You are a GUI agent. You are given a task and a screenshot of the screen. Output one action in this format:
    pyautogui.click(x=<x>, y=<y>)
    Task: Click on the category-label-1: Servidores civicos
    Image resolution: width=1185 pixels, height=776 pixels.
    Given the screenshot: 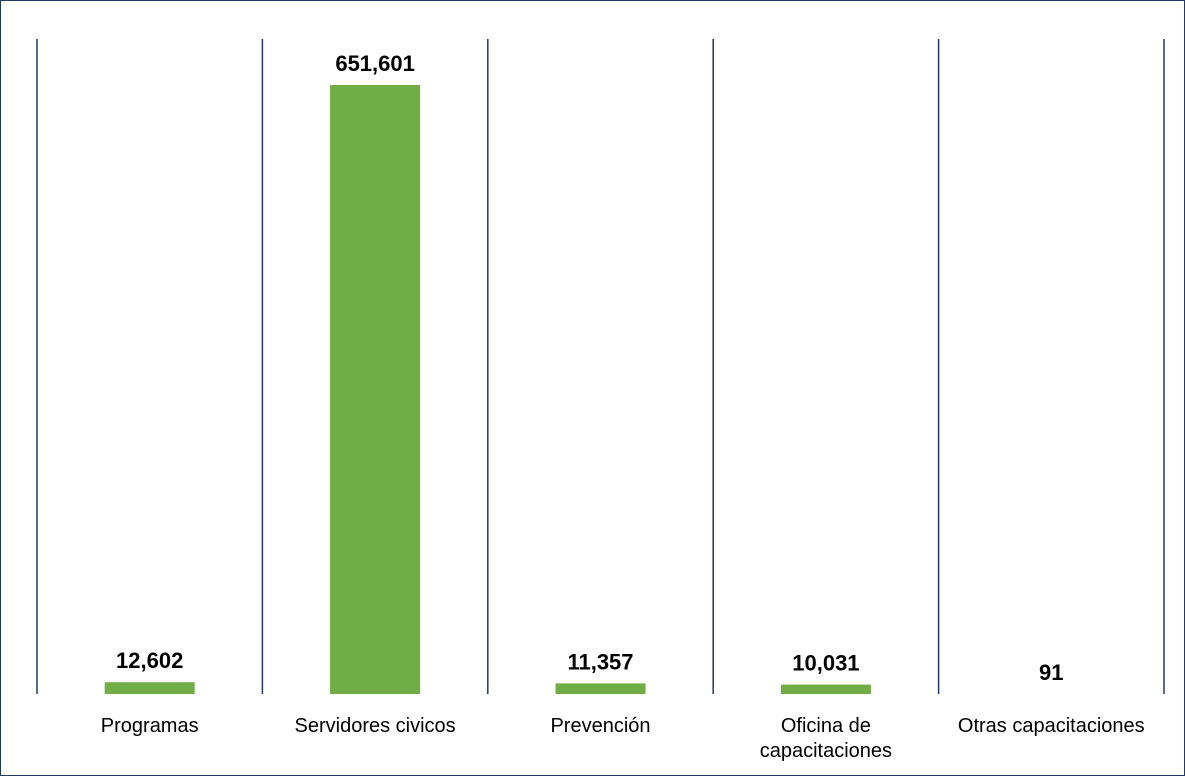 What is the action you would take?
    pyautogui.click(x=375, y=726)
    